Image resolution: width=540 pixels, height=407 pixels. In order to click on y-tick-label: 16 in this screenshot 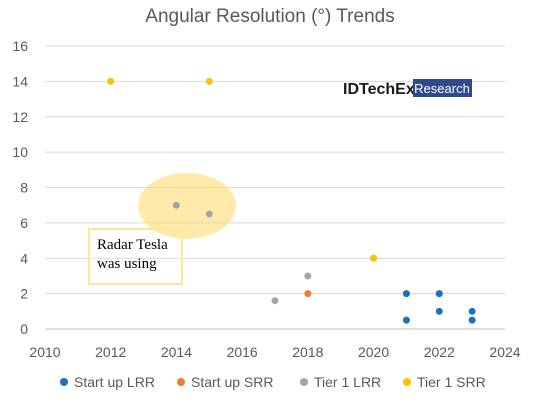, I will do `click(20, 46)`.